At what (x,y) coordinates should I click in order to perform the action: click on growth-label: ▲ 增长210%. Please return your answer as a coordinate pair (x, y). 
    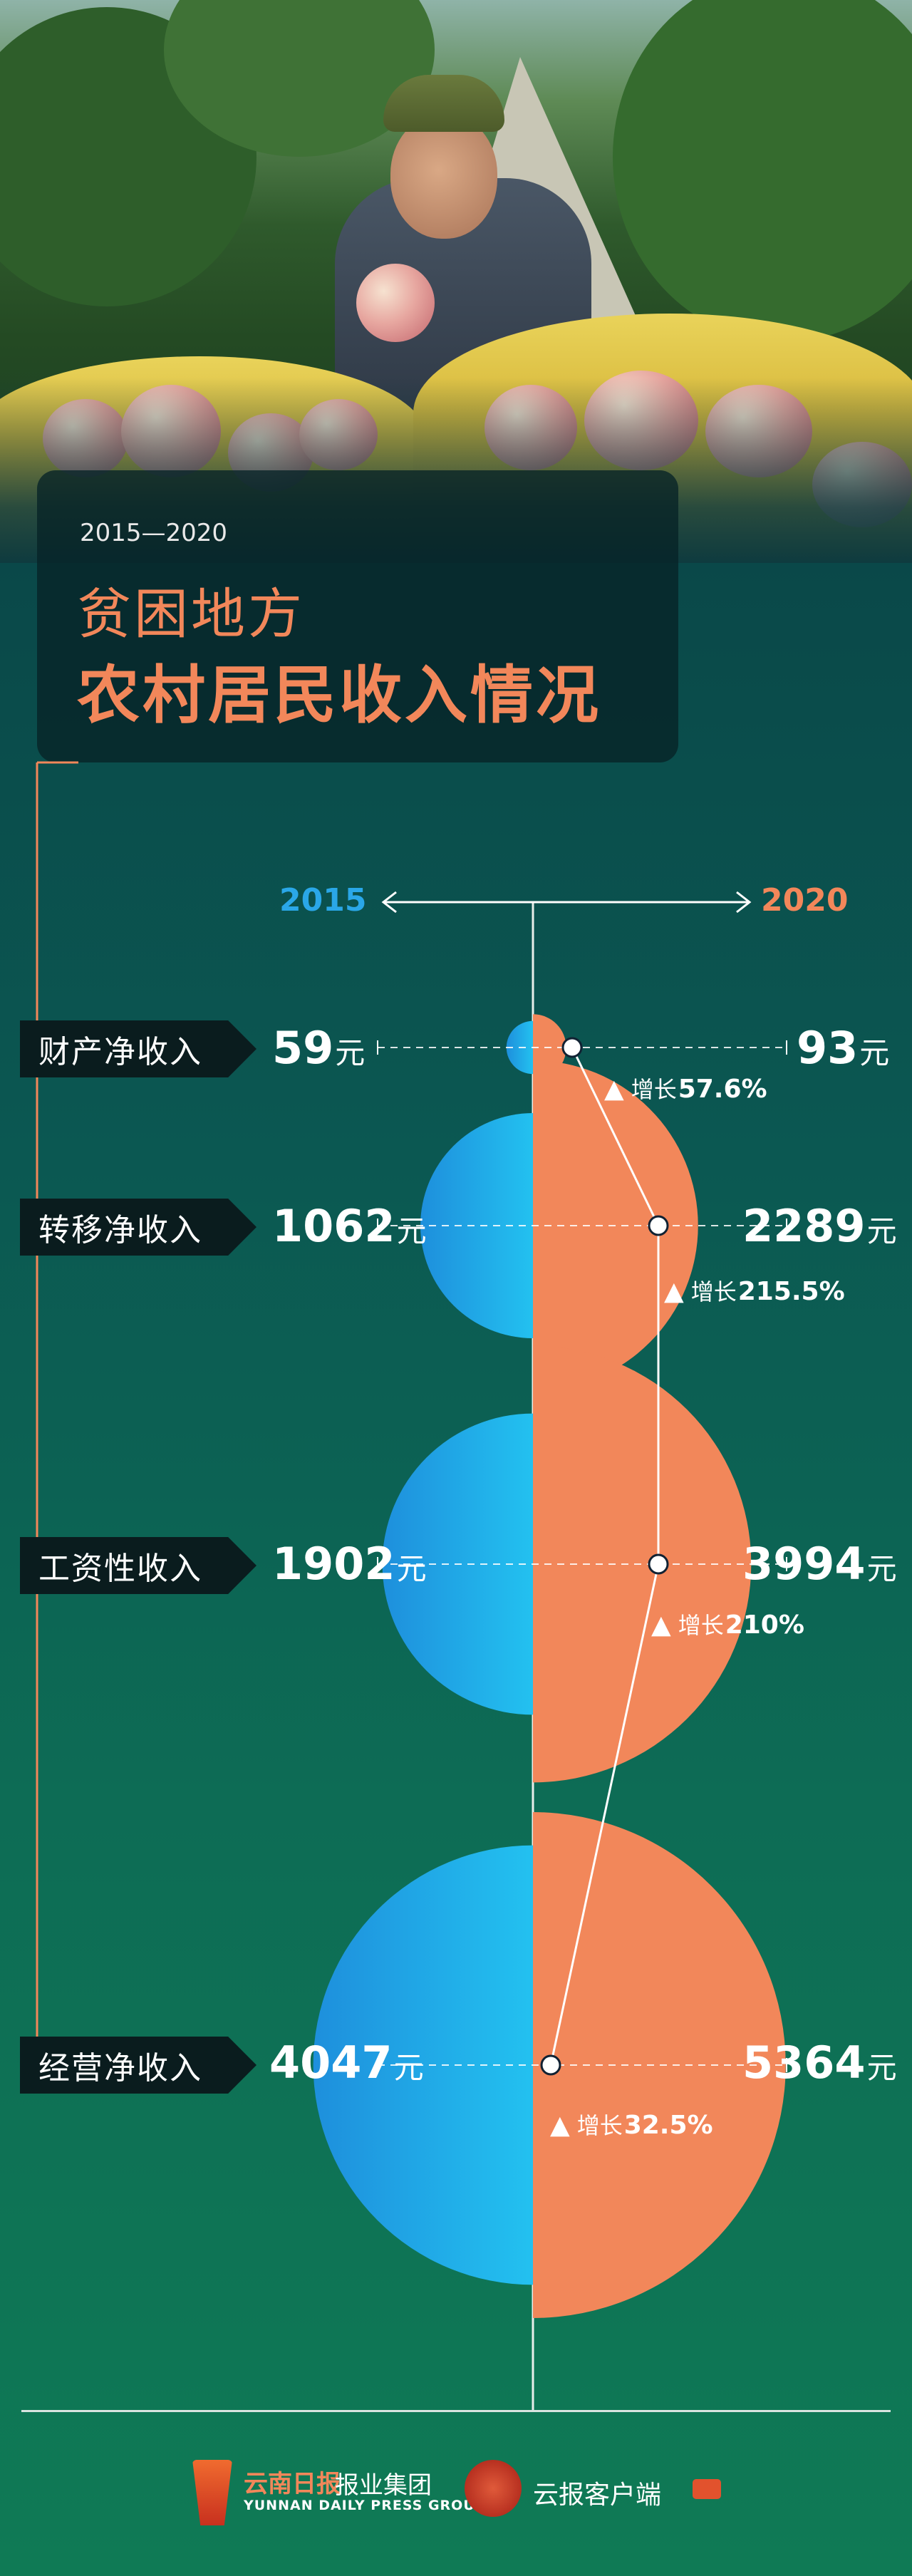
    Looking at the image, I should click on (727, 1625).